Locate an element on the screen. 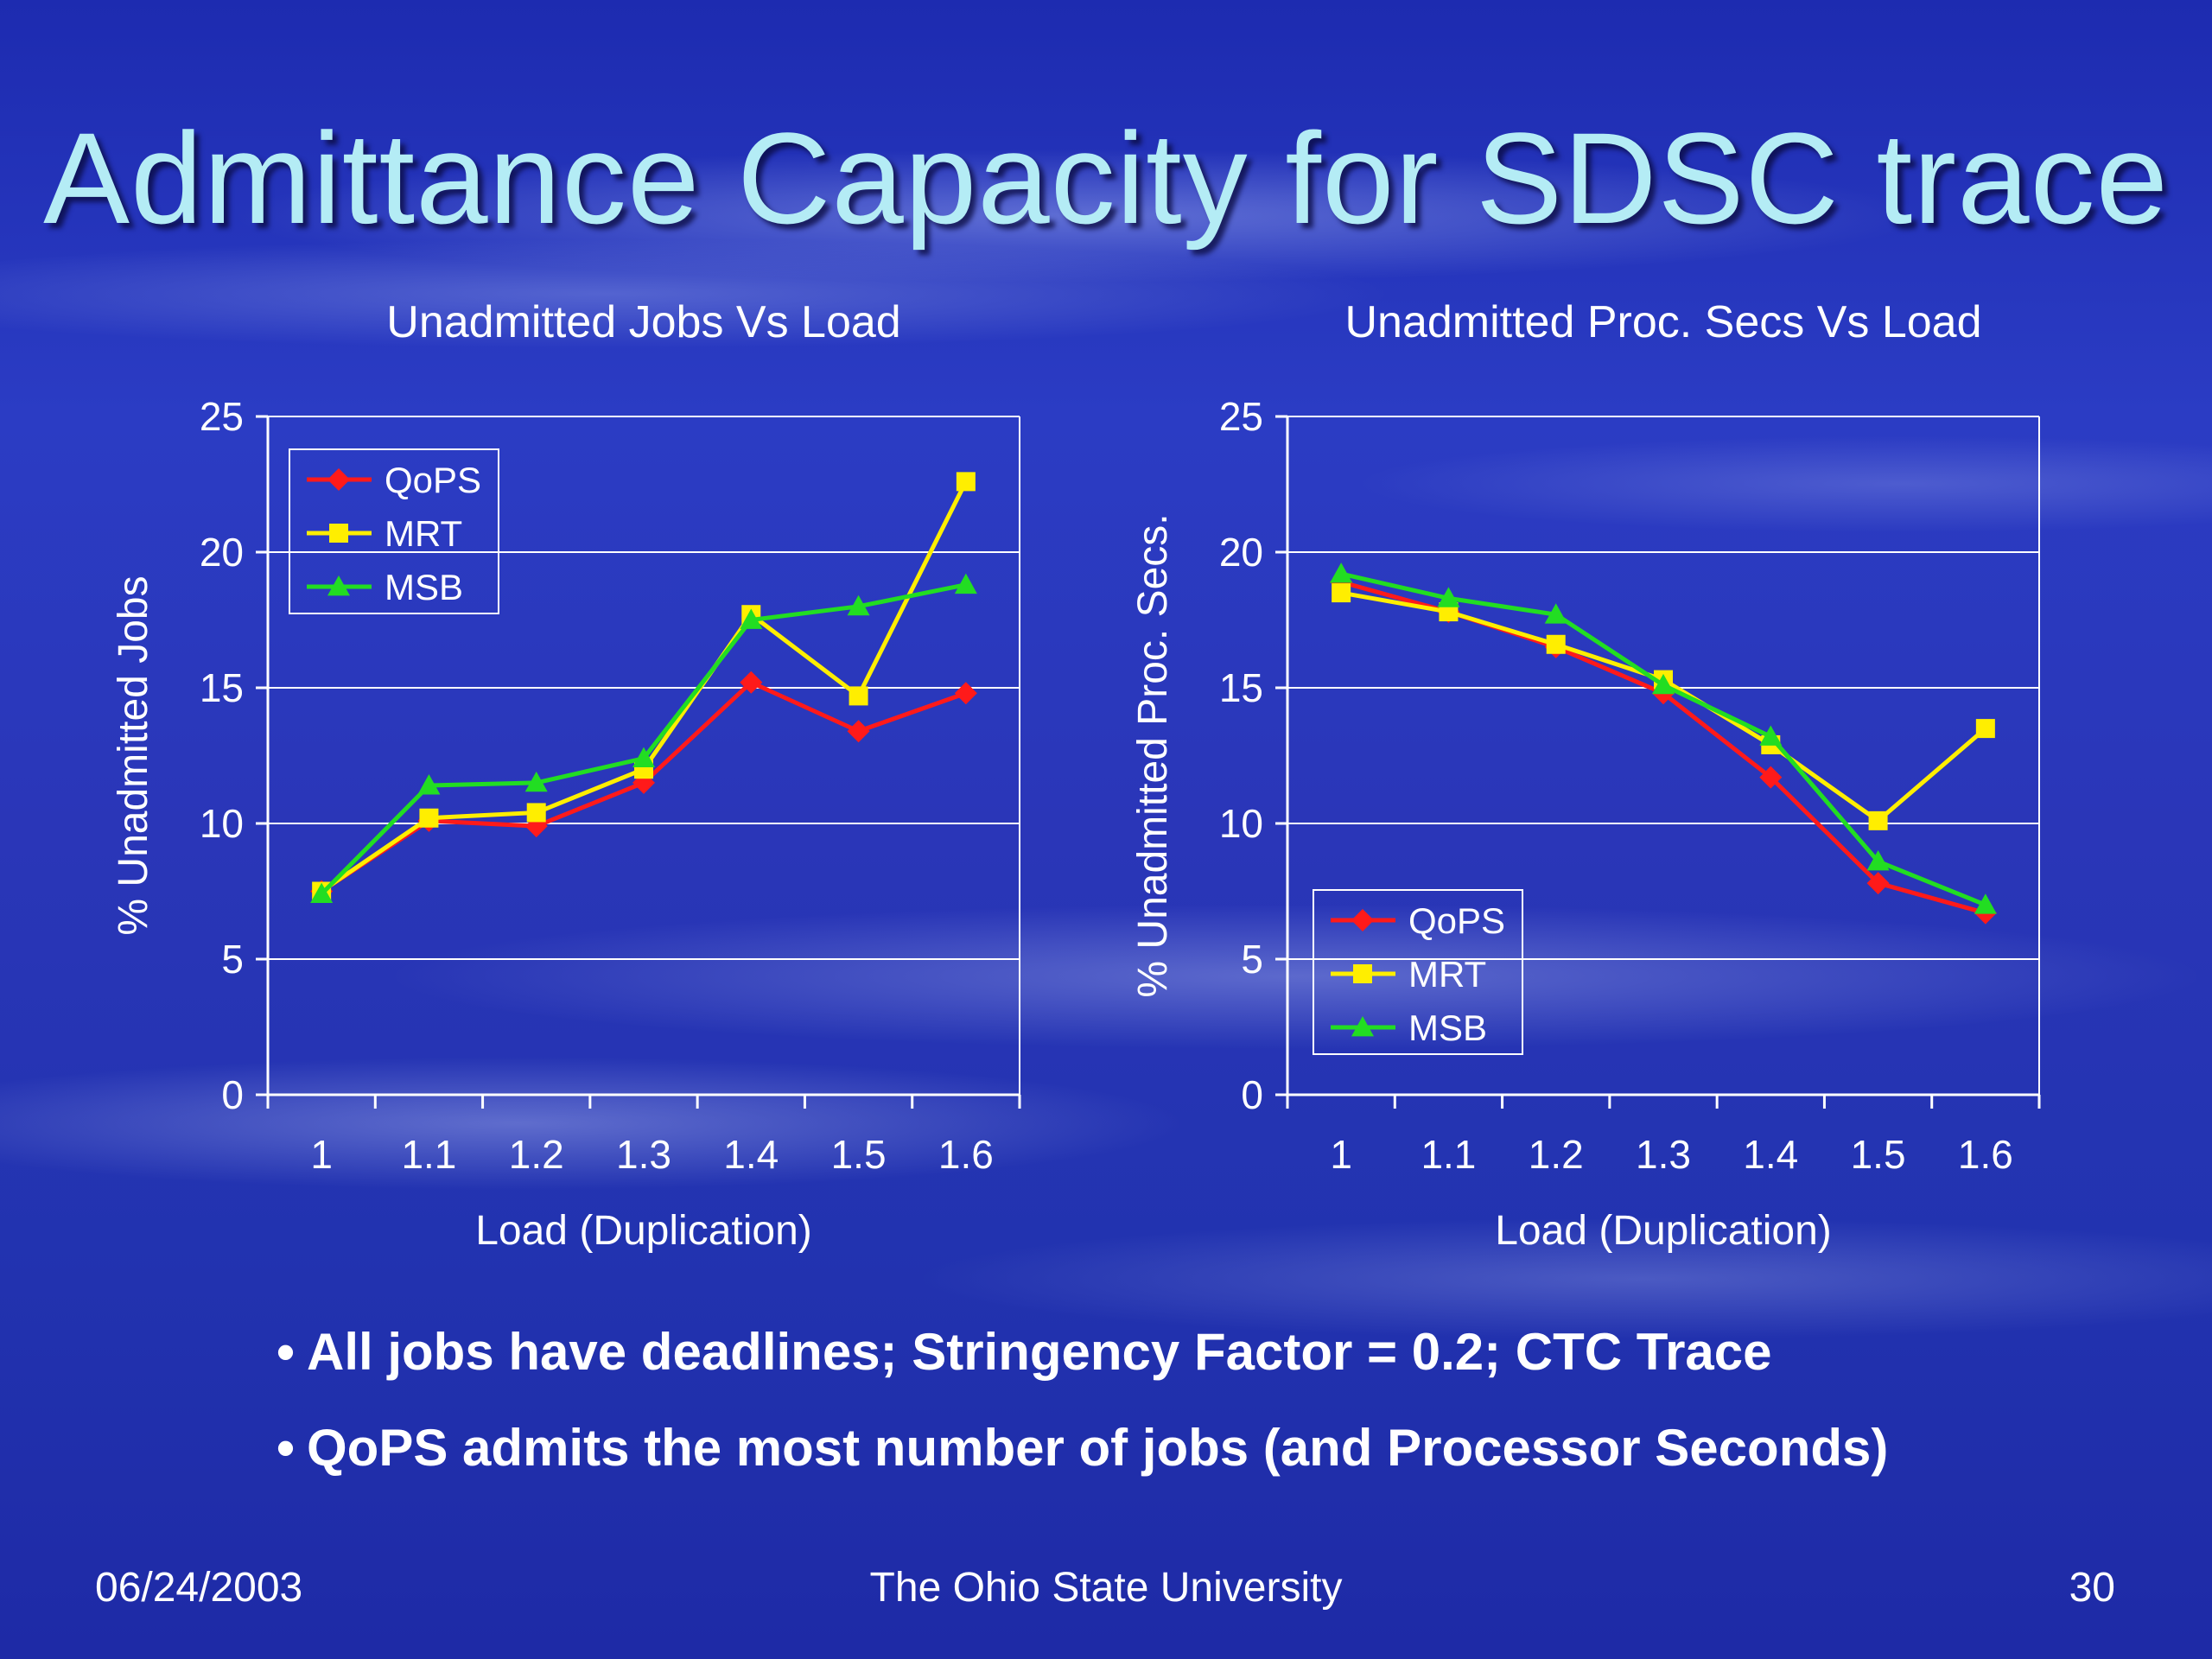 The width and height of the screenshot is (2212, 1659). chart-title: Unadmitted Jobs Vs Load is located at coordinates (643, 322).